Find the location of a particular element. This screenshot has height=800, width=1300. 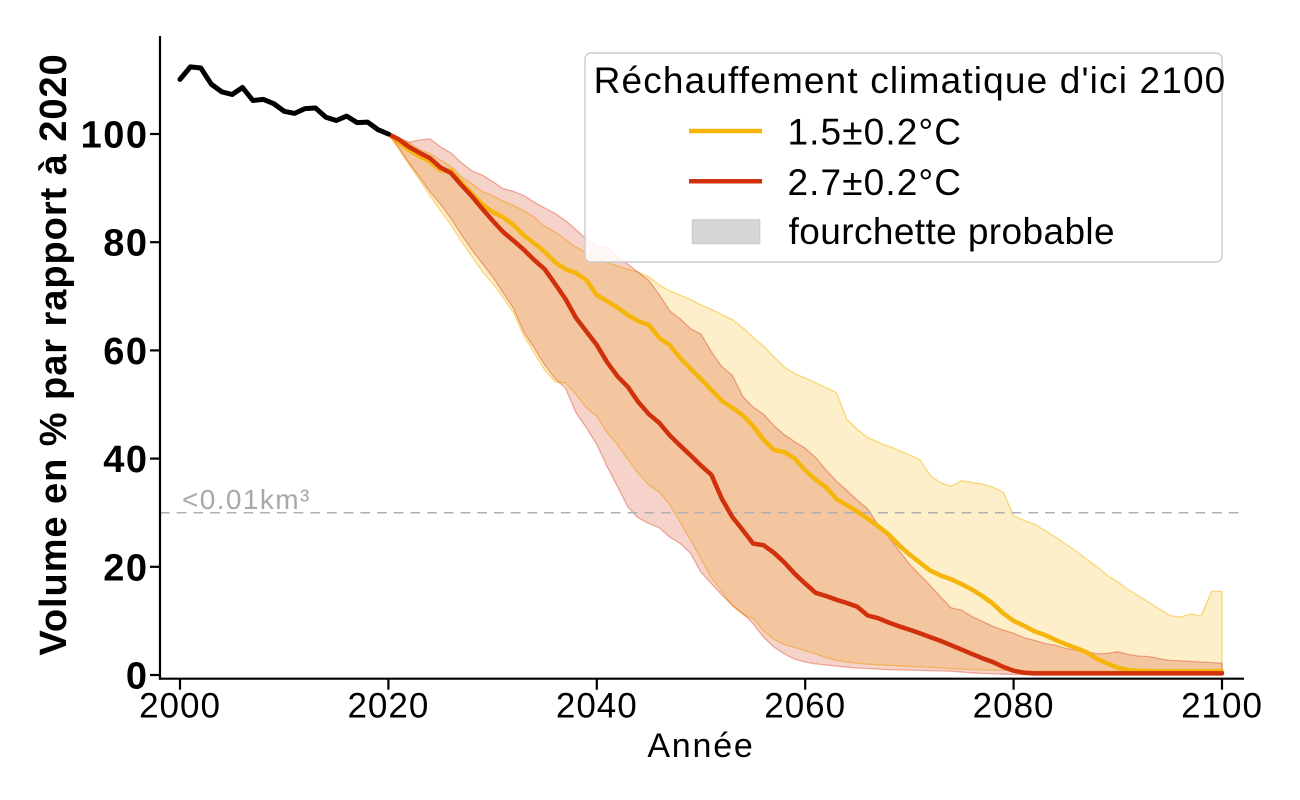

svg-text: 20 is located at coordinates (125, 568).